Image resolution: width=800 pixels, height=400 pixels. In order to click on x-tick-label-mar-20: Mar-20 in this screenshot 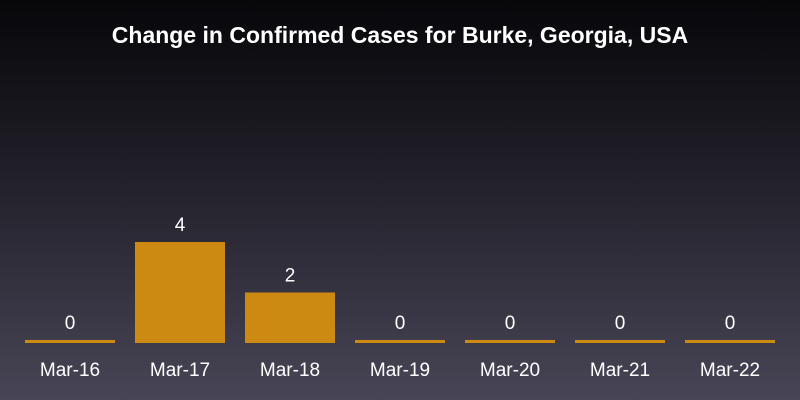, I will do `click(510, 370)`.